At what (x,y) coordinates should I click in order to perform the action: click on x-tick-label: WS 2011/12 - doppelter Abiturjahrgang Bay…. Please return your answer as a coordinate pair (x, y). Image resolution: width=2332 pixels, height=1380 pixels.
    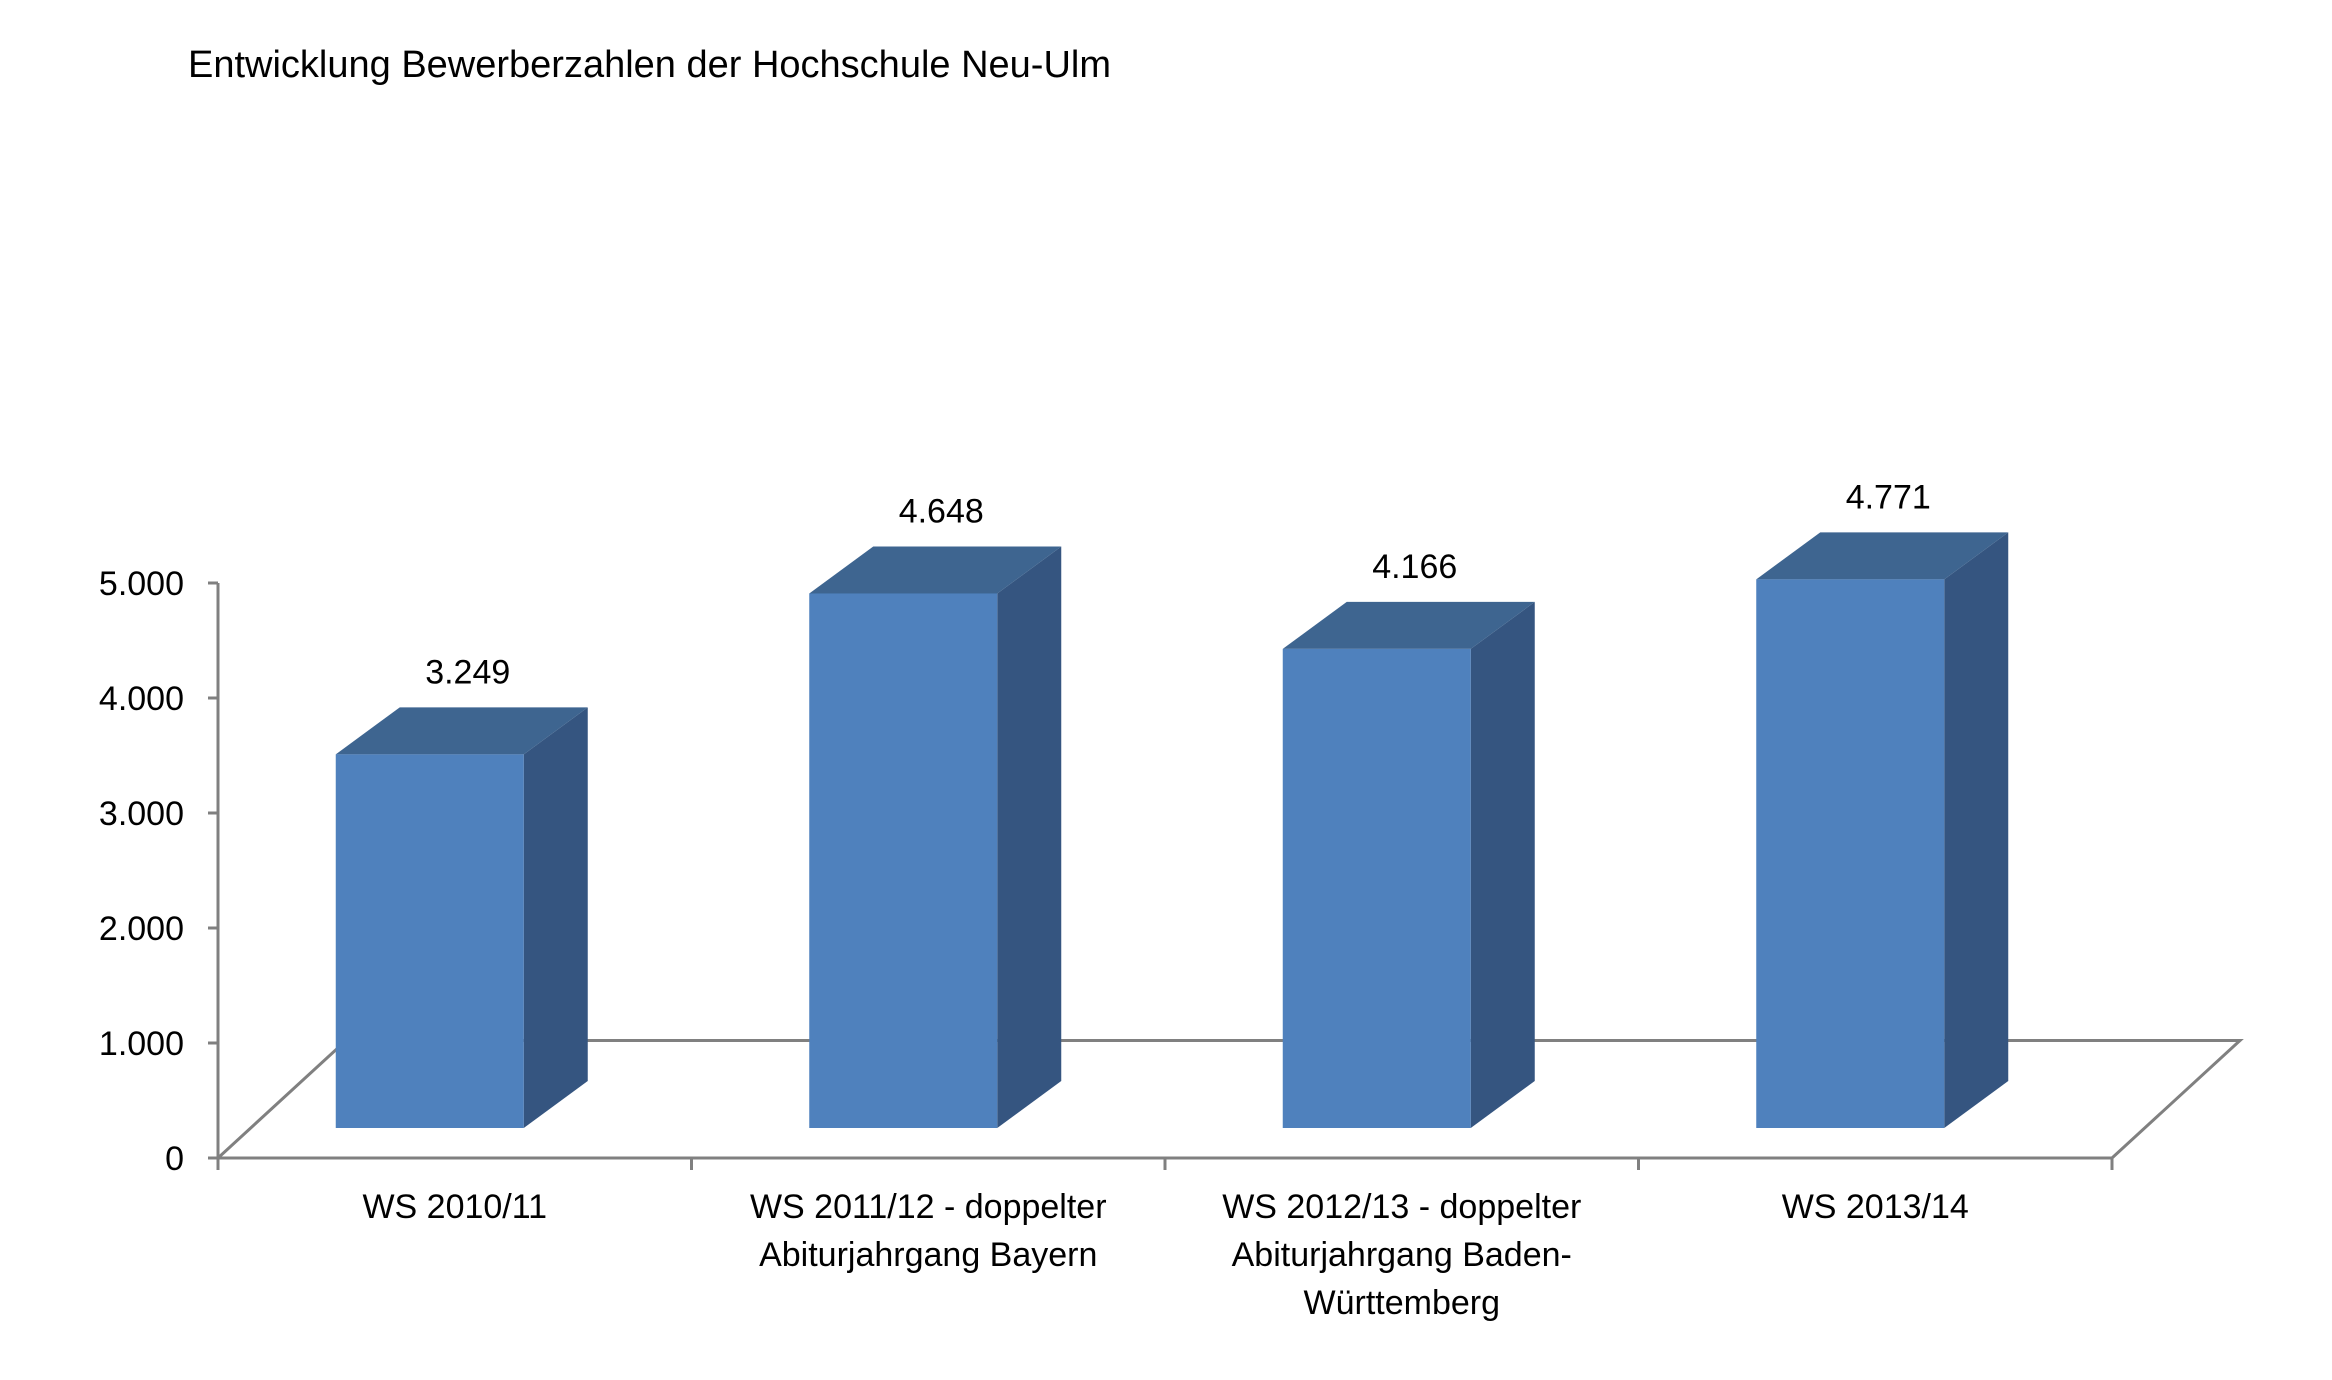
    Looking at the image, I should click on (928, 1231).